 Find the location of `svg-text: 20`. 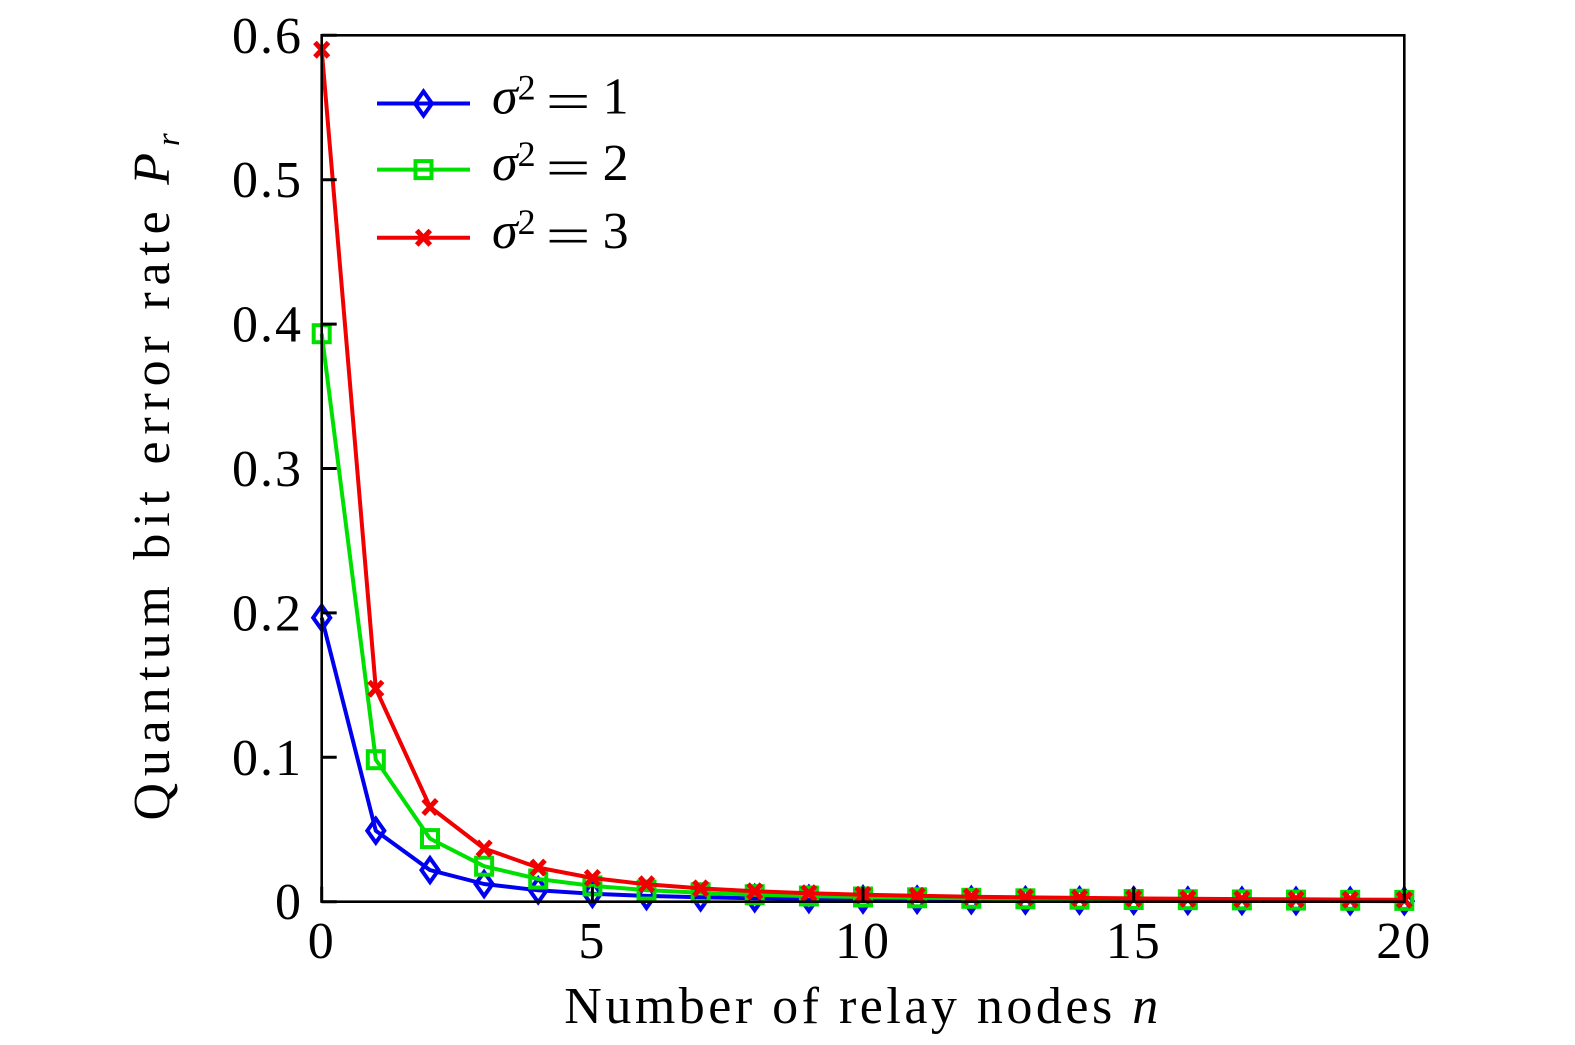

svg-text: 20 is located at coordinates (1404, 941).